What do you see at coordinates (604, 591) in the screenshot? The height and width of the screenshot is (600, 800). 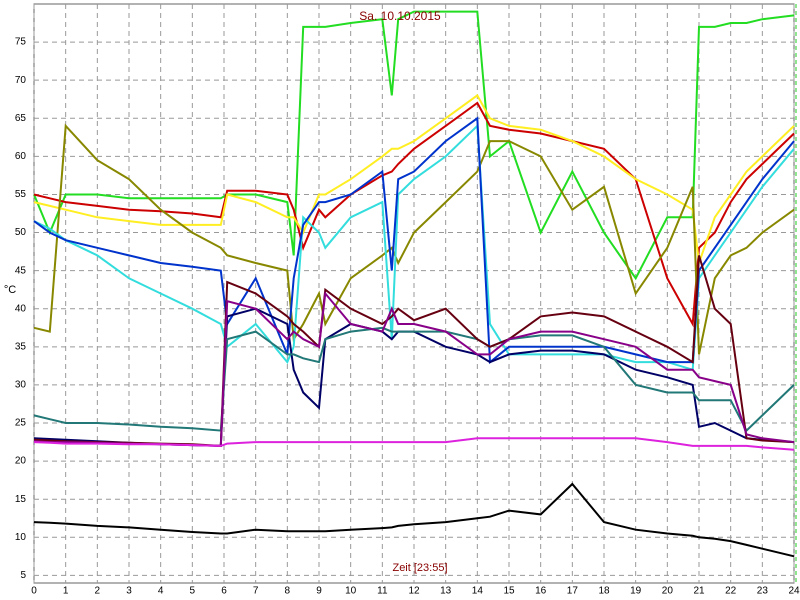 I see `x-tick-label: 18` at bounding box center [604, 591].